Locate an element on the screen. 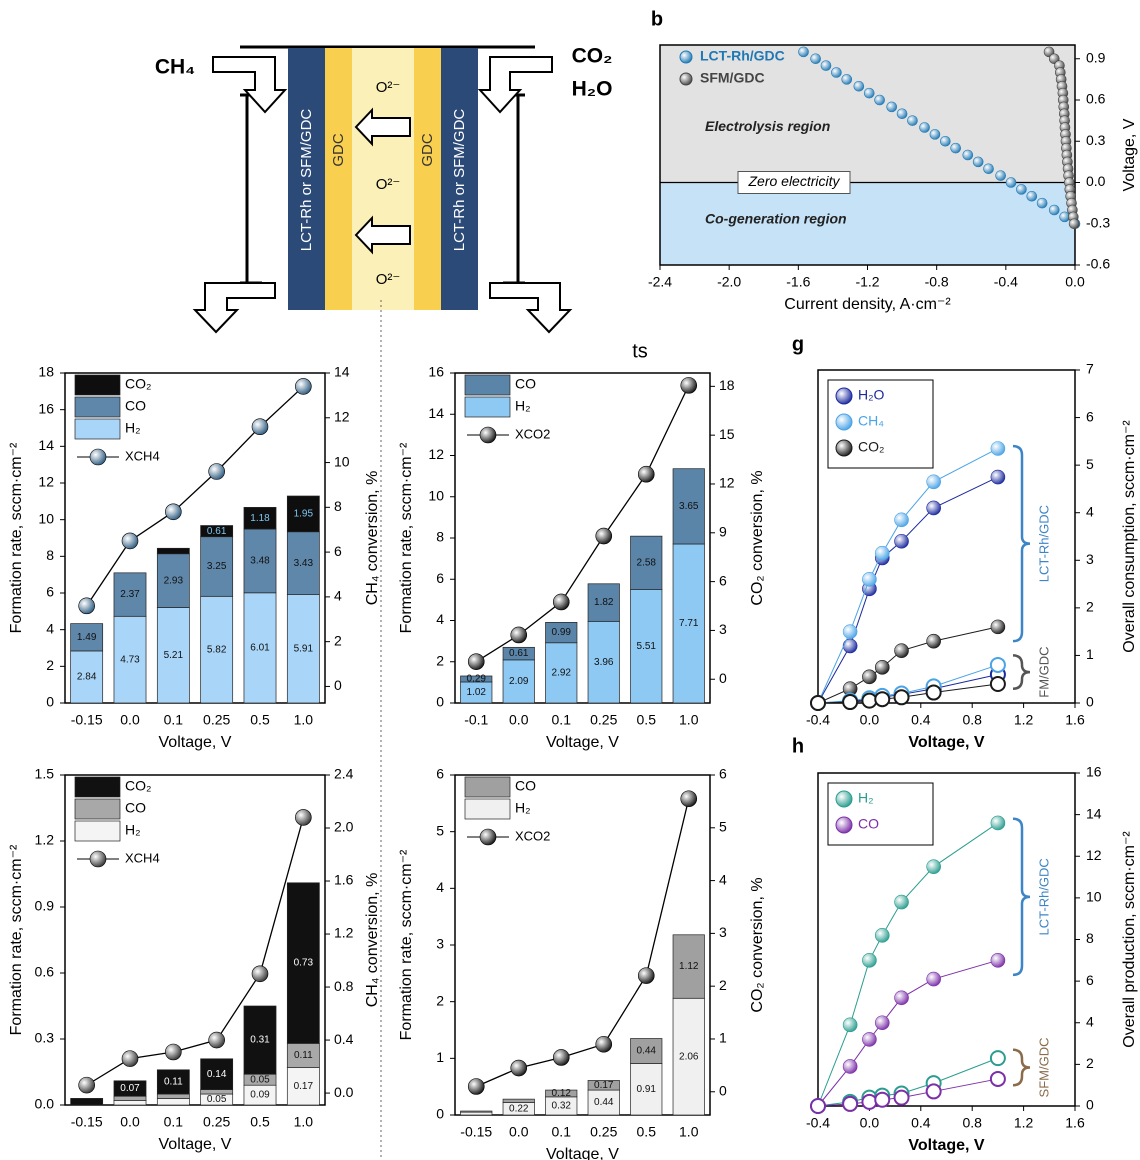 This screenshot has width=1140, height=1160. panel-label: b is located at coordinates (657, 19).